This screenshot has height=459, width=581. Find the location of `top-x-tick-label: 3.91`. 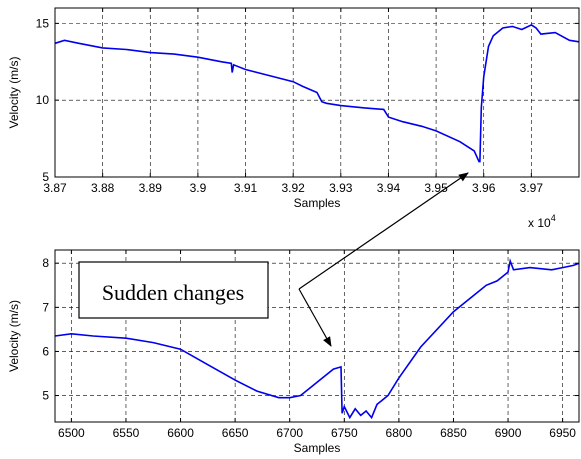

top-x-tick-label: 3.91 is located at coordinates (246, 188).